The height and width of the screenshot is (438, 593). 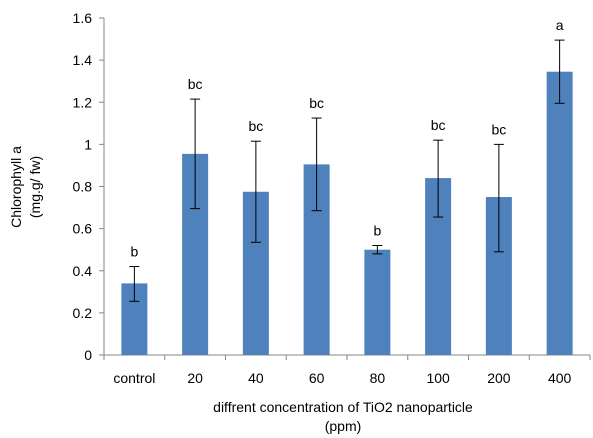 I want to click on x-tick-label: 60, so click(x=317, y=378).